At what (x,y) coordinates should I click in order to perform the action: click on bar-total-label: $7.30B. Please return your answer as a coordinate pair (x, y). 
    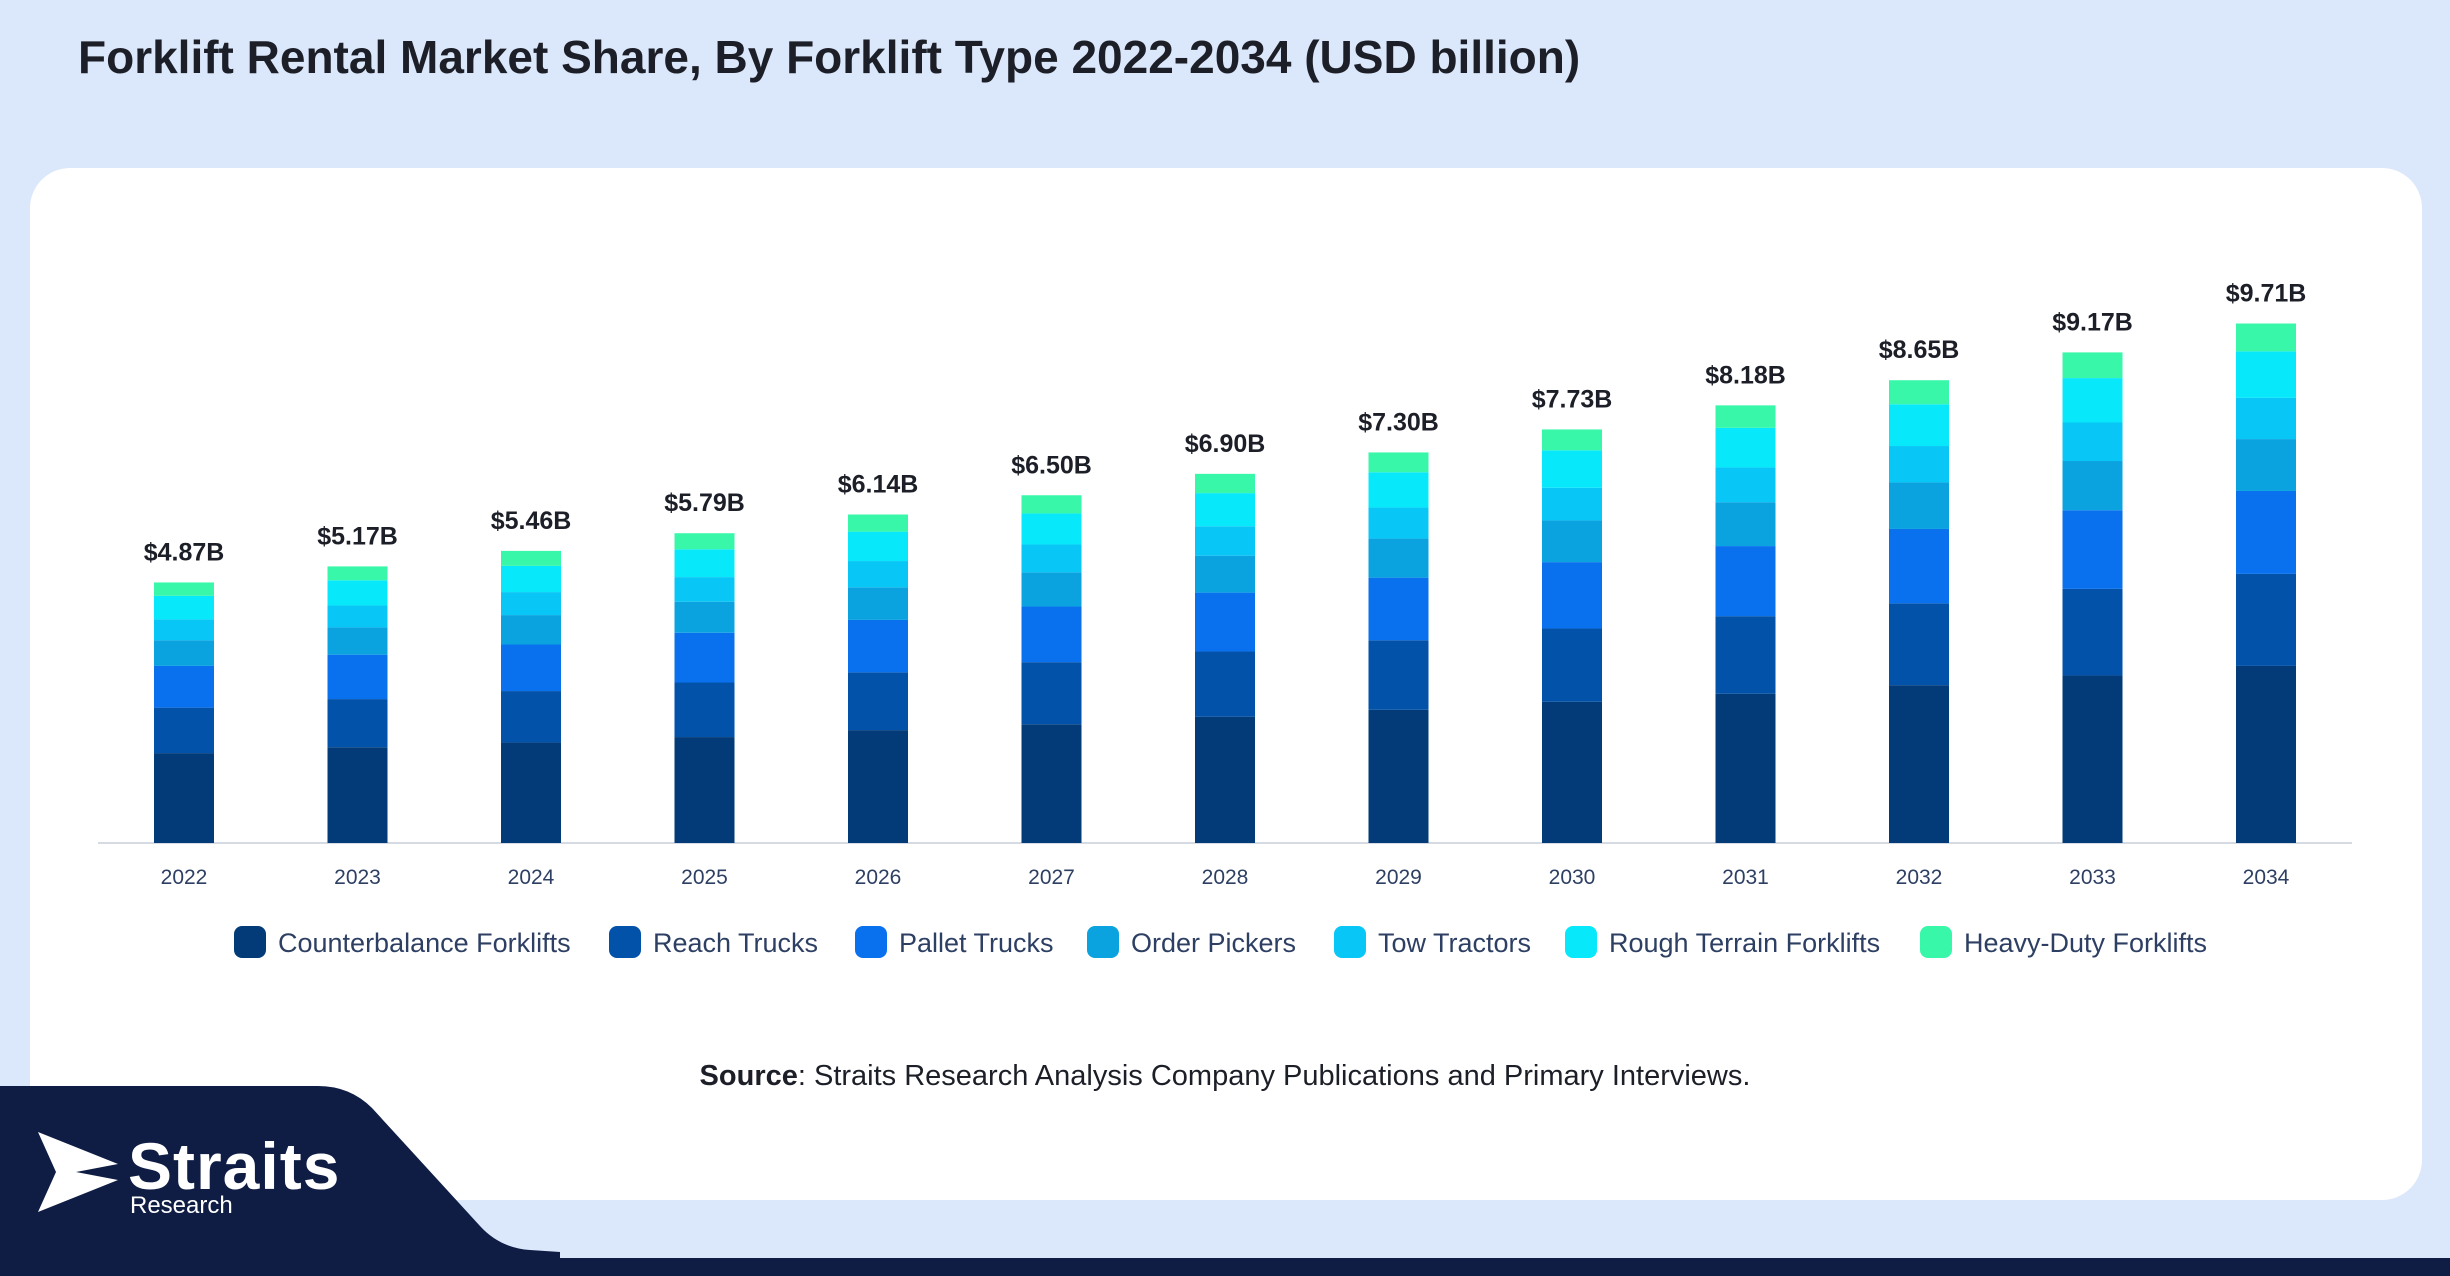
    Looking at the image, I should click on (1398, 422).